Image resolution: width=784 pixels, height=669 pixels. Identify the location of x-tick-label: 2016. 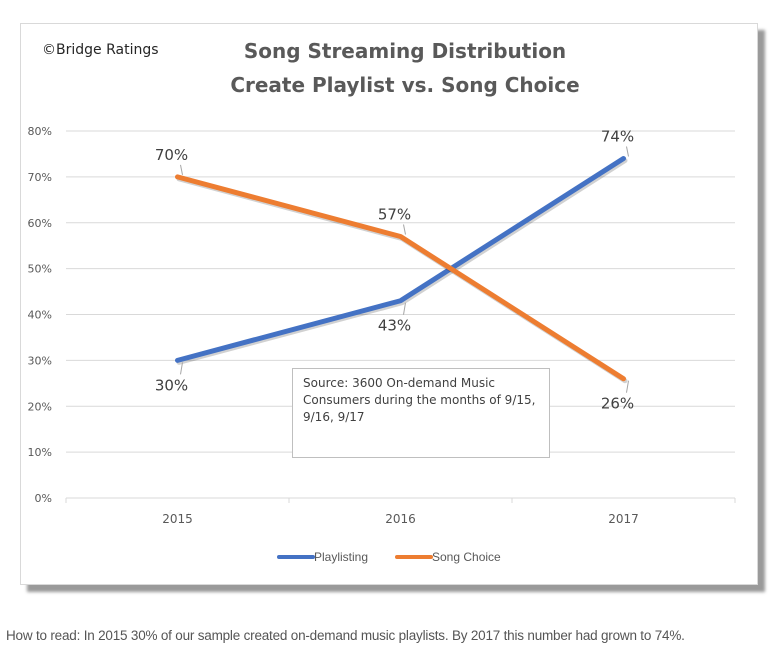
(400, 519).